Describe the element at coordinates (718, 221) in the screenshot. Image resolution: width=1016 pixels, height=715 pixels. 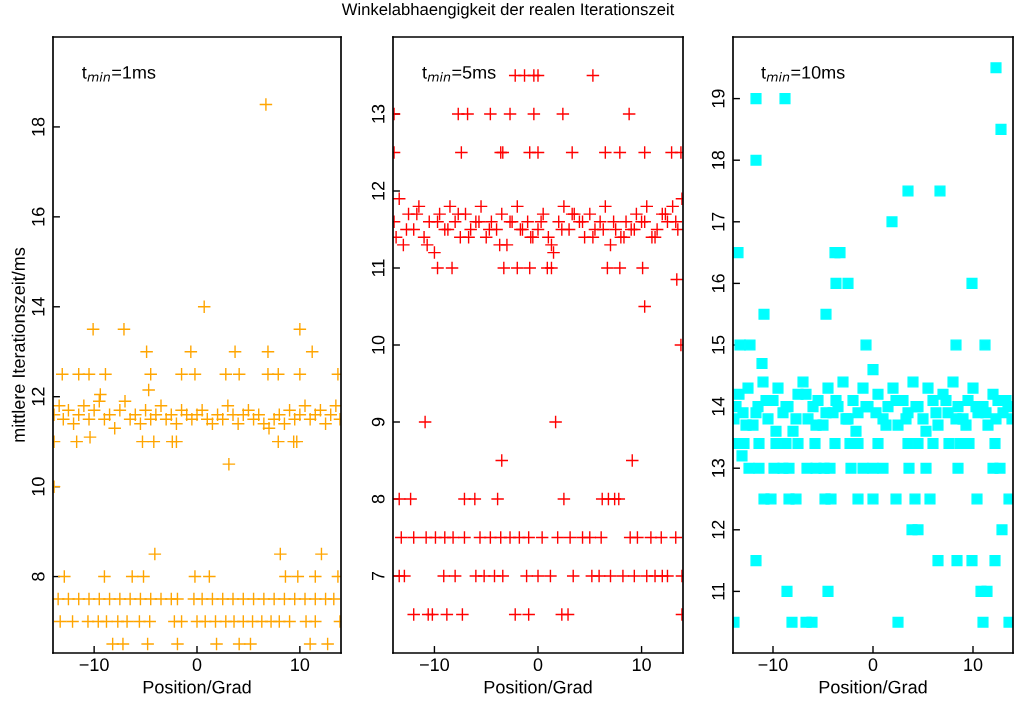
I see `y-tick-label: 17` at that location.